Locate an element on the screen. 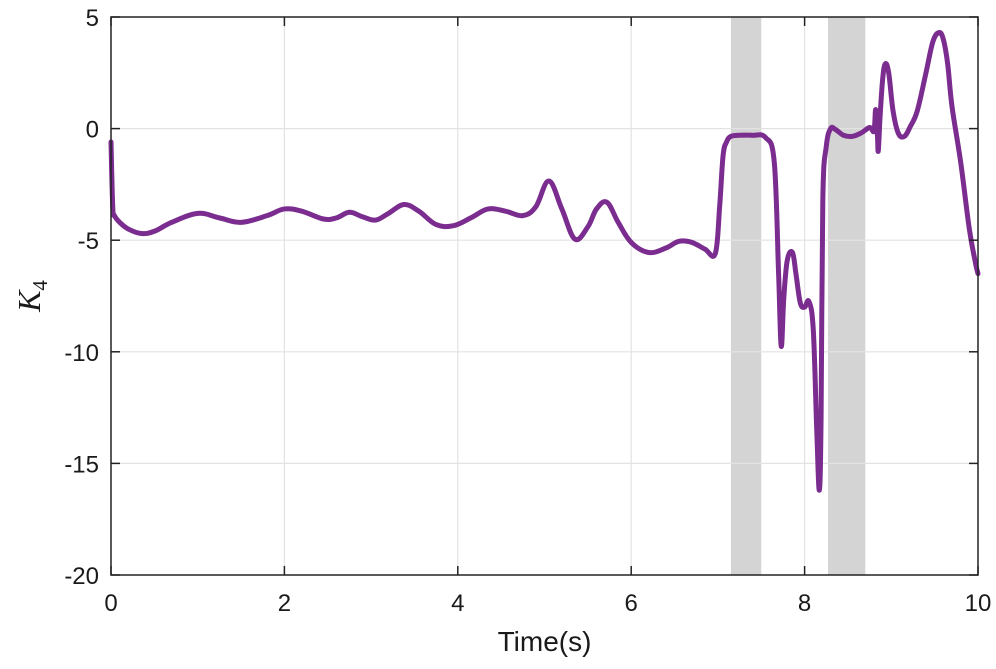  y-tick-label: -15 is located at coordinates (81, 464).